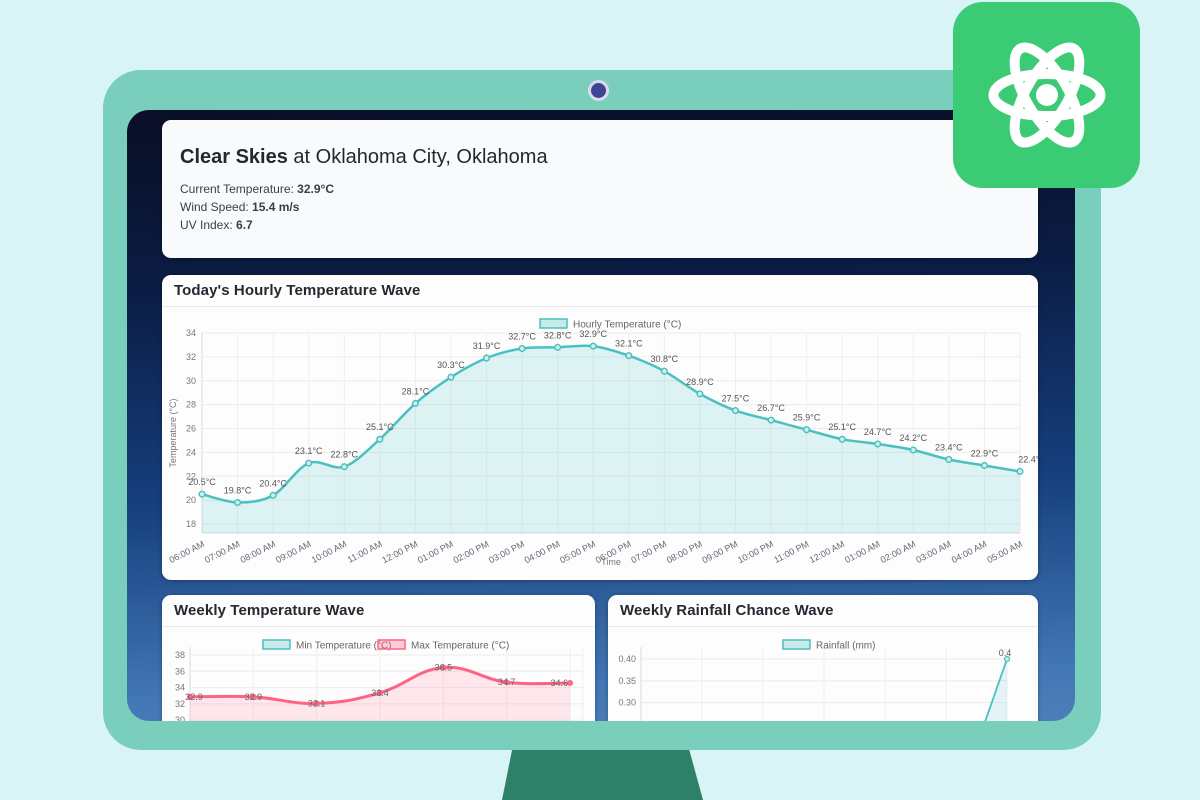 The width and height of the screenshot is (1200, 800). I want to click on svg-text: 32.7°C, so click(522, 337).